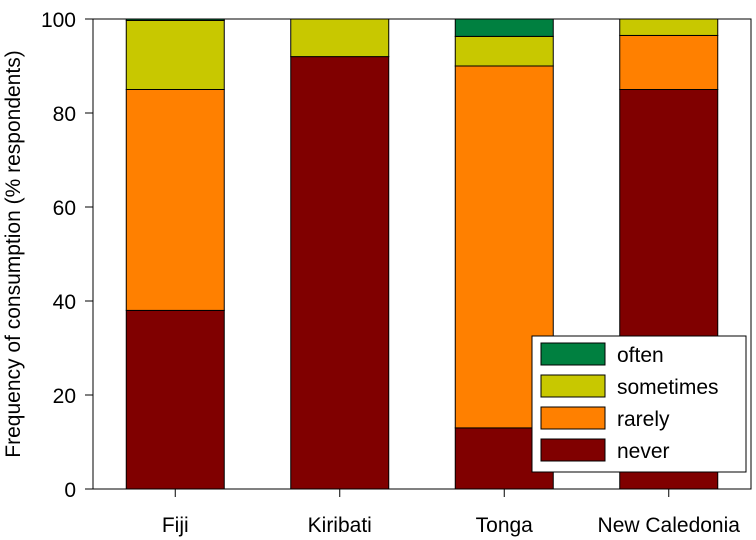  Describe the element at coordinates (340, 525) in the screenshot. I see `x-tick-label: Kiribati` at that location.